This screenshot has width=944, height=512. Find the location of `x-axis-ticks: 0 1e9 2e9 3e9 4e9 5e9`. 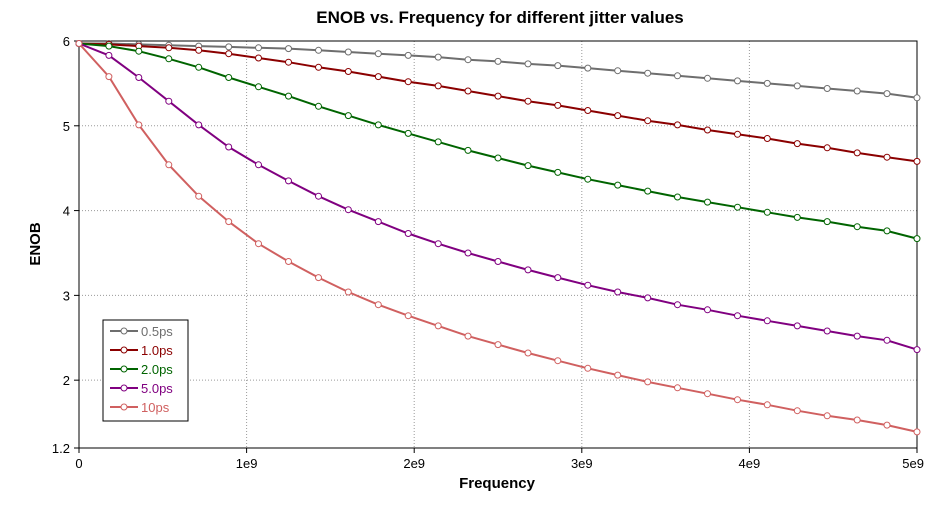

x-axis-ticks: 0 1e9 2e9 3e9 4e9 5e9 is located at coordinates (499, 459).